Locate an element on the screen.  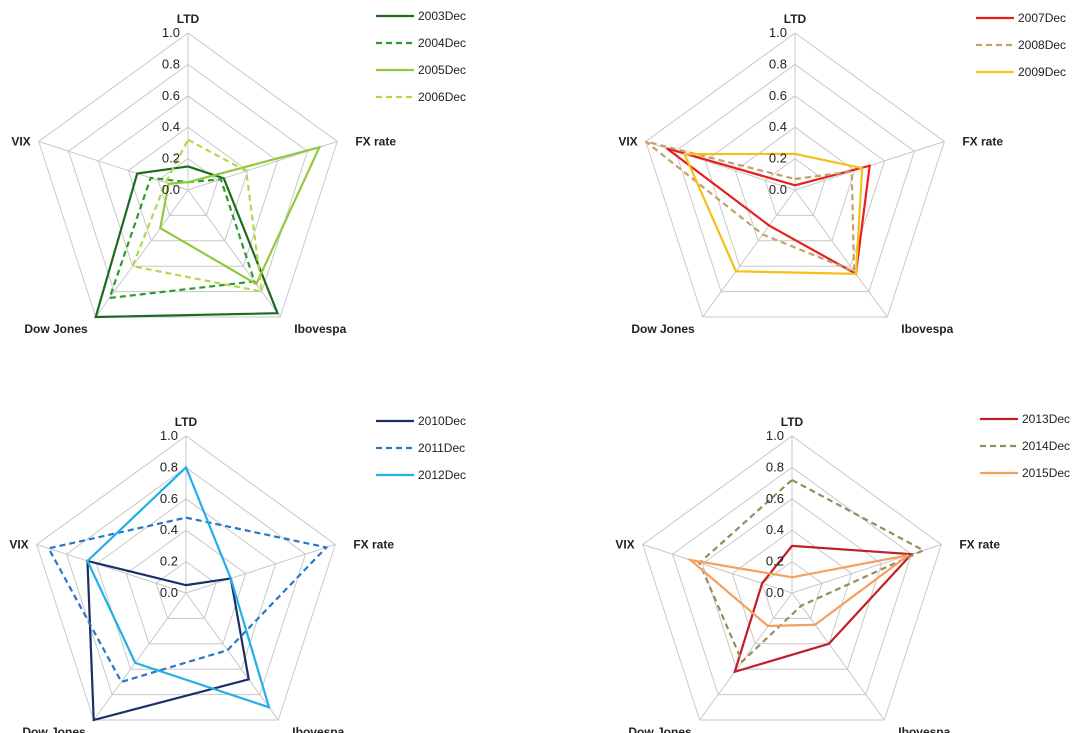
legend-label: 2015Dec is located at coordinates (1046, 473).